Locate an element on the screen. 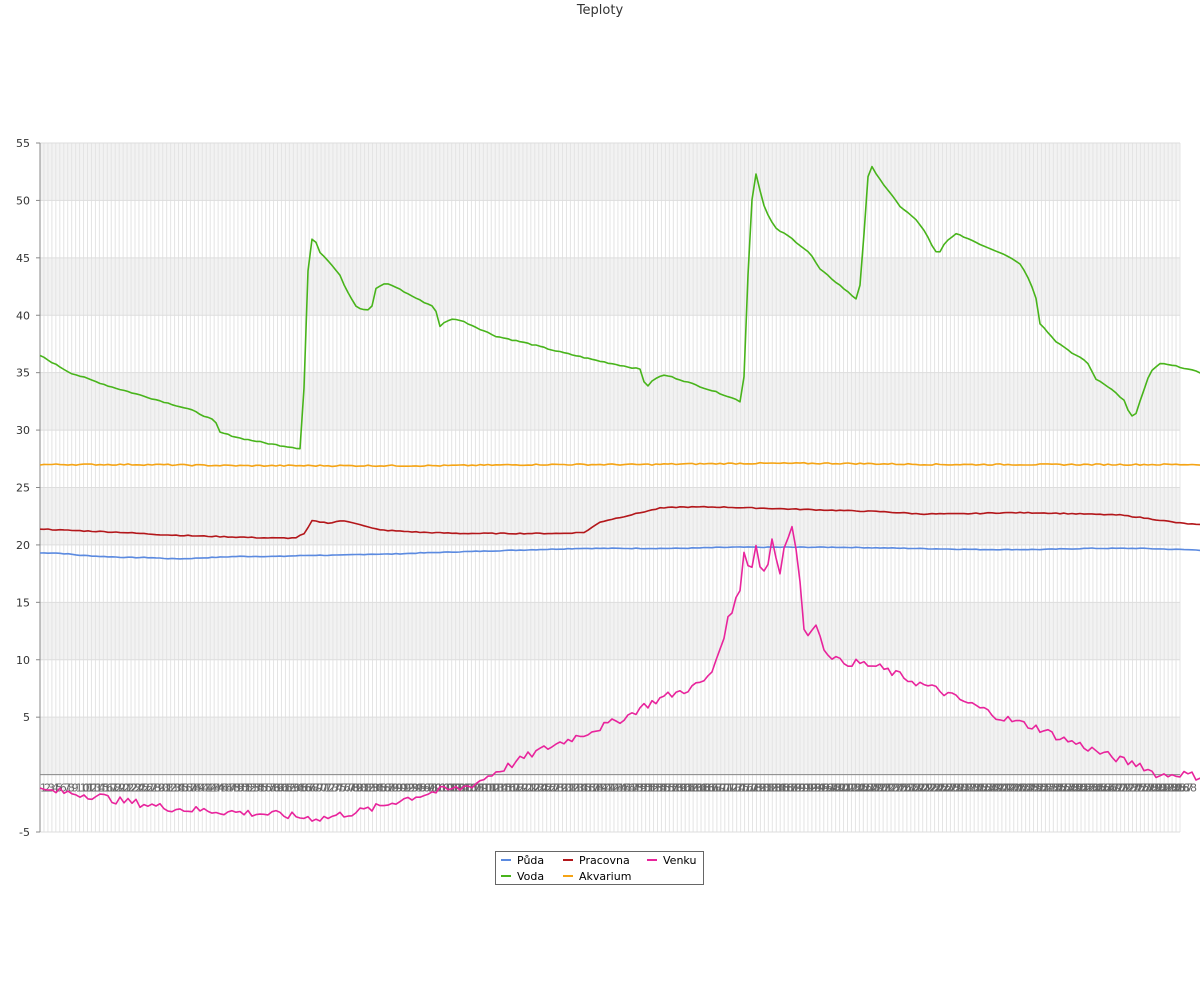  x-tick-label: 257 is located at coordinates (1063, 788).